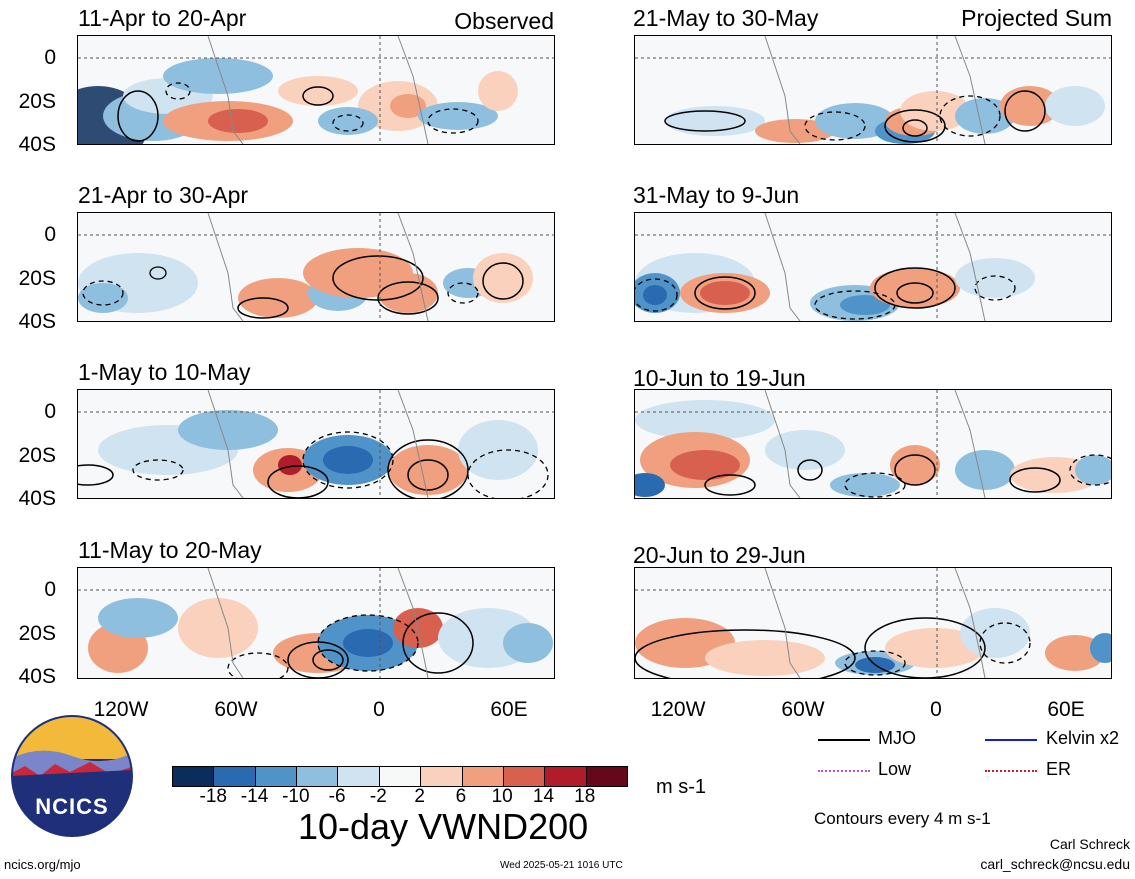 The height and width of the screenshot is (879, 1135). What do you see at coordinates (399, 798) in the screenshot?
I see `colorbar-labels: -18 -14 -10 -6 -2 2 6 10 14 18` at bounding box center [399, 798].